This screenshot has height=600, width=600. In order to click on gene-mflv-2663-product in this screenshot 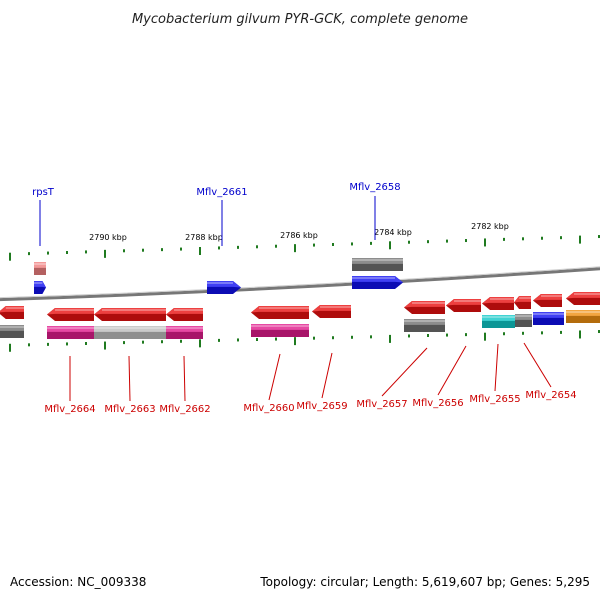, I will do `click(130, 332)`.